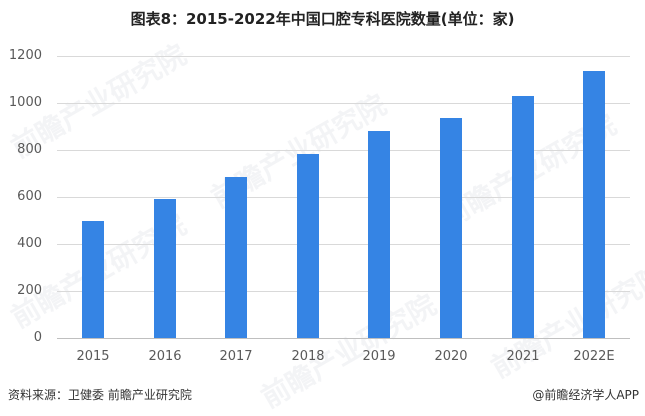 The image size is (645, 416). What do you see at coordinates (25, 102) in the screenshot?
I see `y-tick-label: 1000` at bounding box center [25, 102].